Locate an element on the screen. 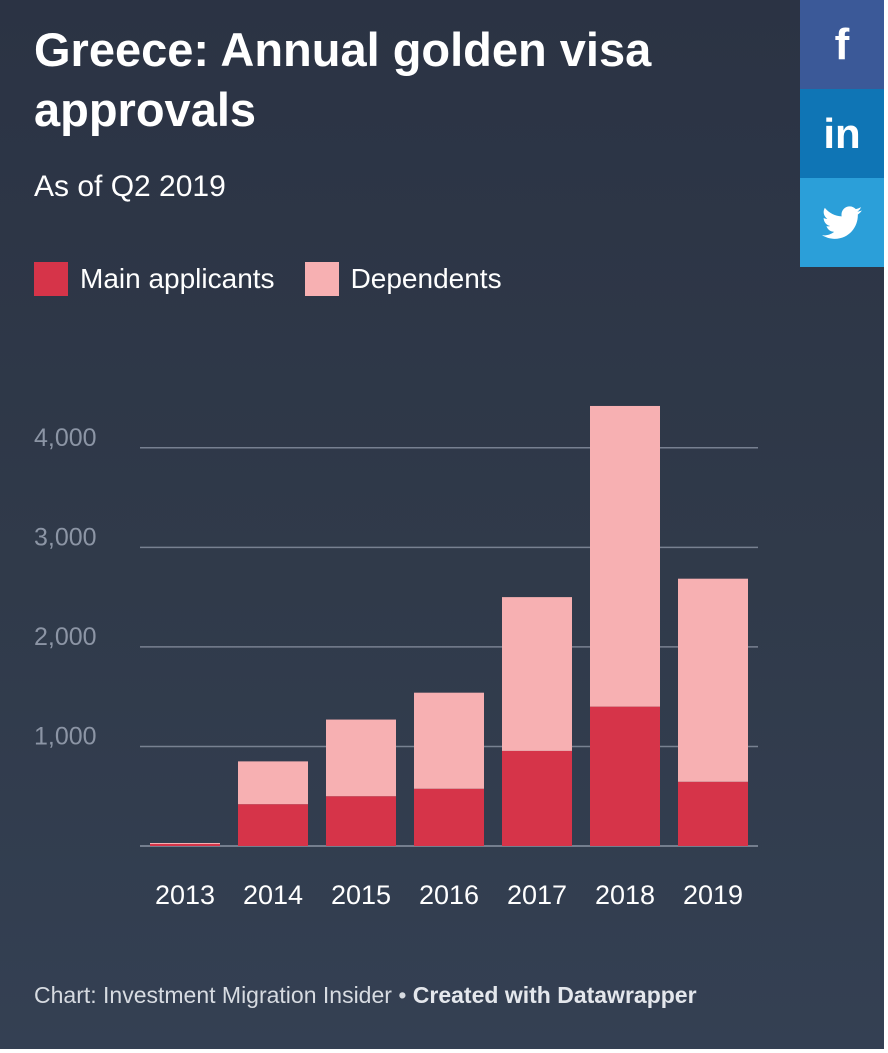 This screenshot has height=1053, width=888. legend-swatch-dependents is located at coordinates (321, 279).